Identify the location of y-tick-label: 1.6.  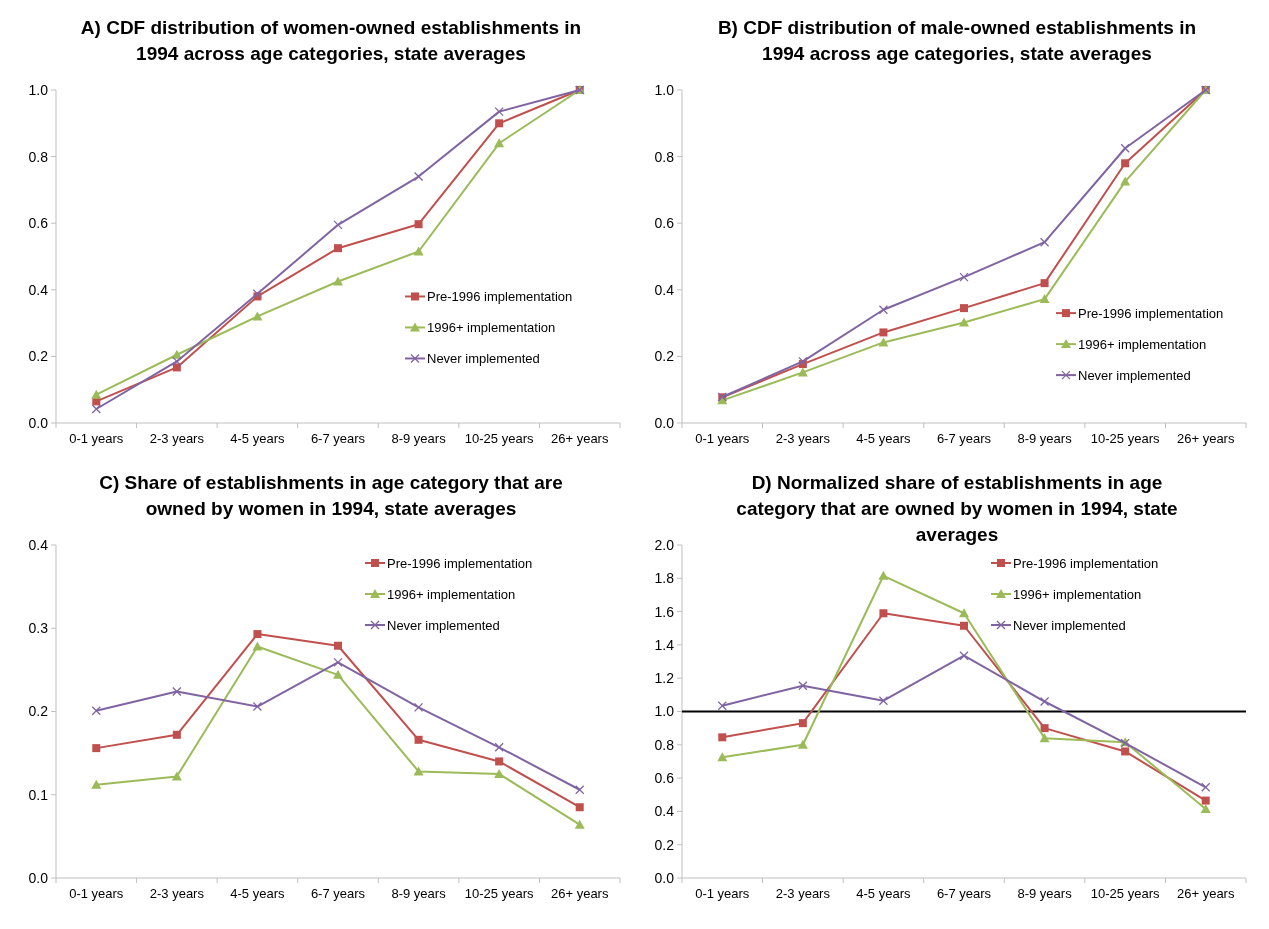
(664, 611).